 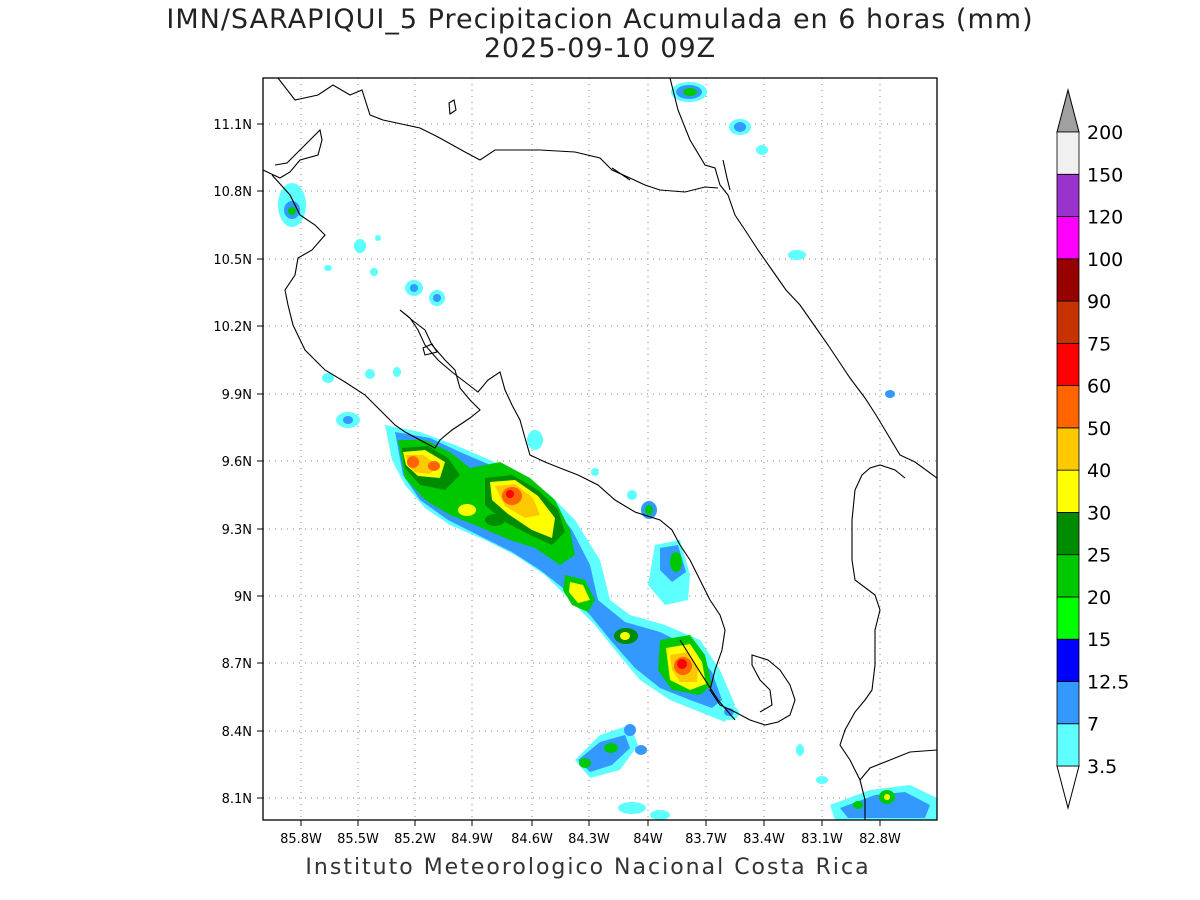 What do you see at coordinates (1099, 387) in the screenshot?
I see `colorbar-level-label: 60` at bounding box center [1099, 387].